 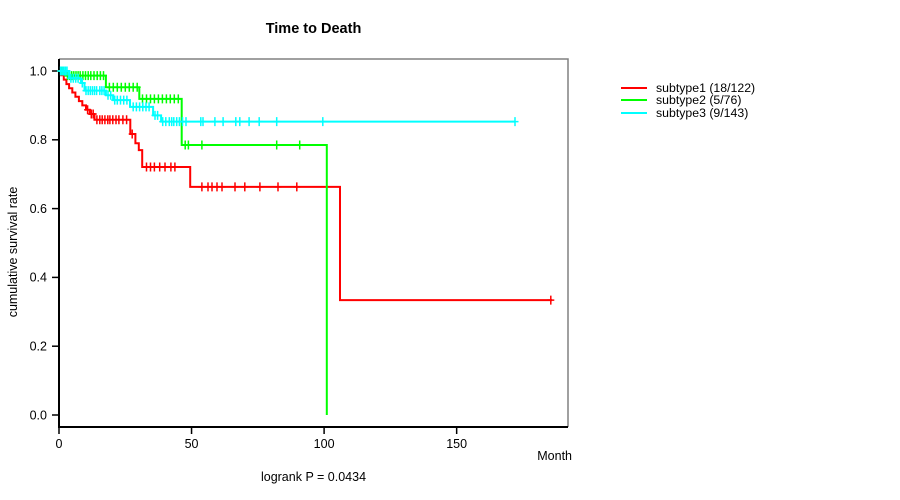 What do you see at coordinates (38, 278) in the screenshot?
I see `y-axis-tick-label: 0.4` at bounding box center [38, 278].